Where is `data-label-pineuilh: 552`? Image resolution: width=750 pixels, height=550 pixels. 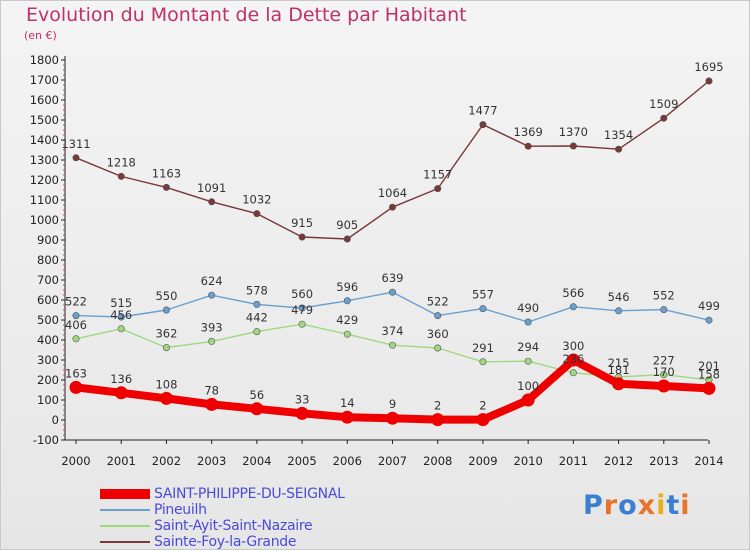
data-label-pineuilh: 552 is located at coordinates (664, 296).